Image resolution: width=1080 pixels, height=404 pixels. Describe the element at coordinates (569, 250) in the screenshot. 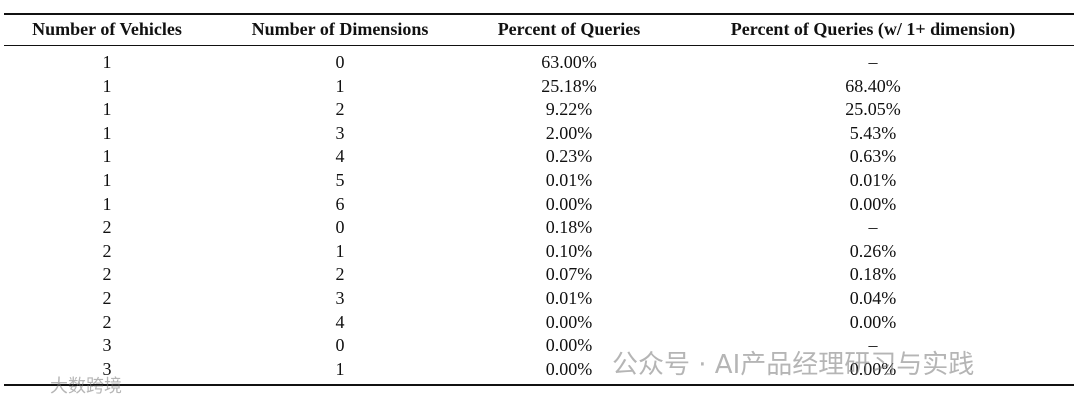

I see `table-cell: 0.10%` at that location.